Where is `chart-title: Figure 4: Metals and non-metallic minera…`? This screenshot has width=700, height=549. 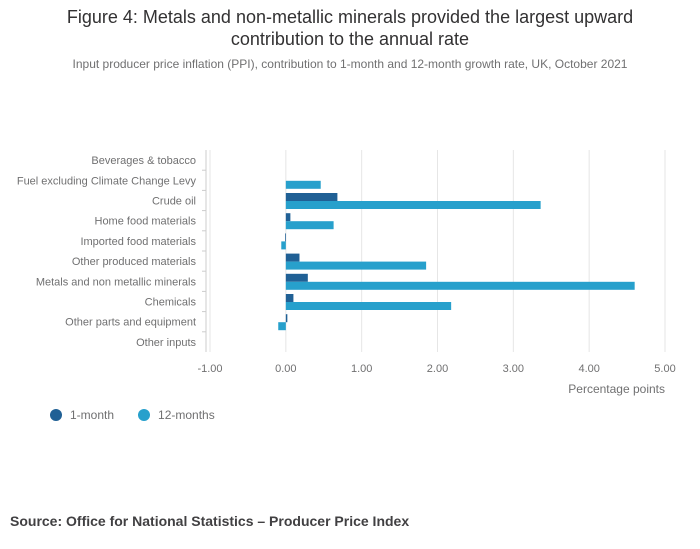
chart-title: Figure 4: Metals and non-metallic minera… is located at coordinates (350, 28).